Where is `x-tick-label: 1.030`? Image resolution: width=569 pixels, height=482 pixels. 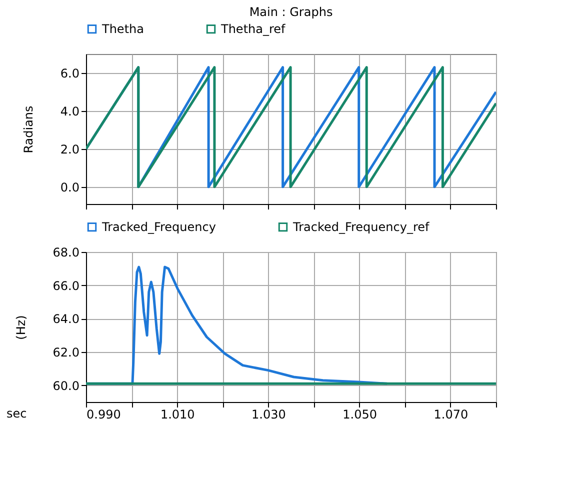
x-tick-label: 1.030 is located at coordinates (269, 415).